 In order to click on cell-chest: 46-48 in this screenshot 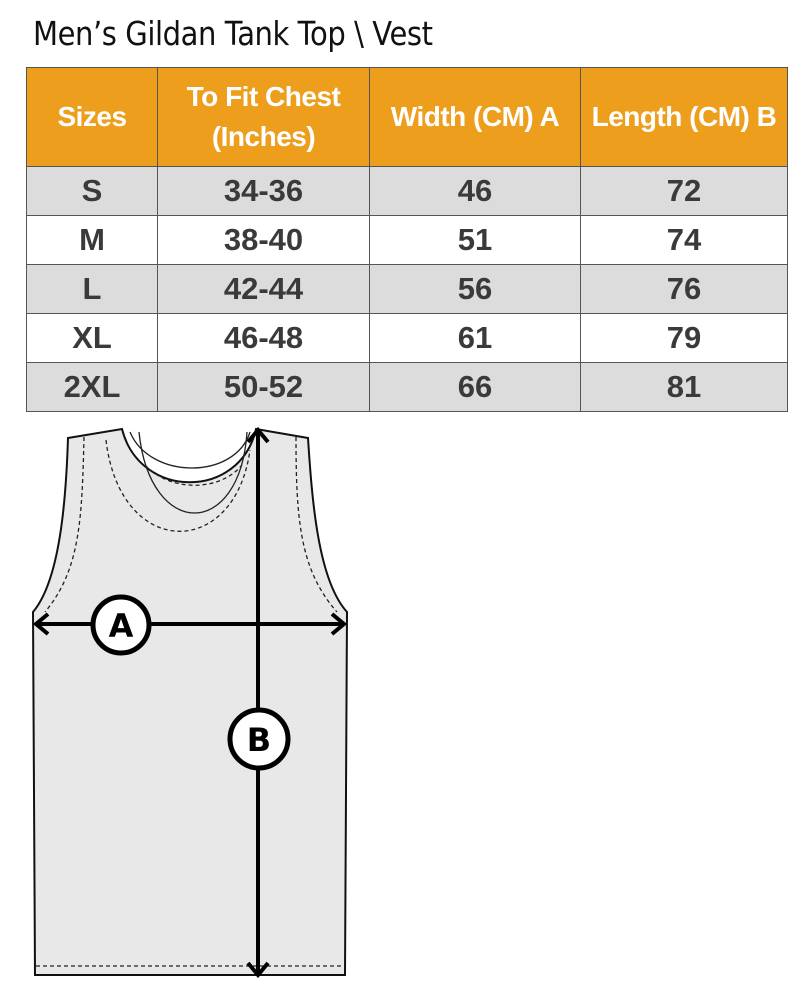, I will do `click(263, 338)`.